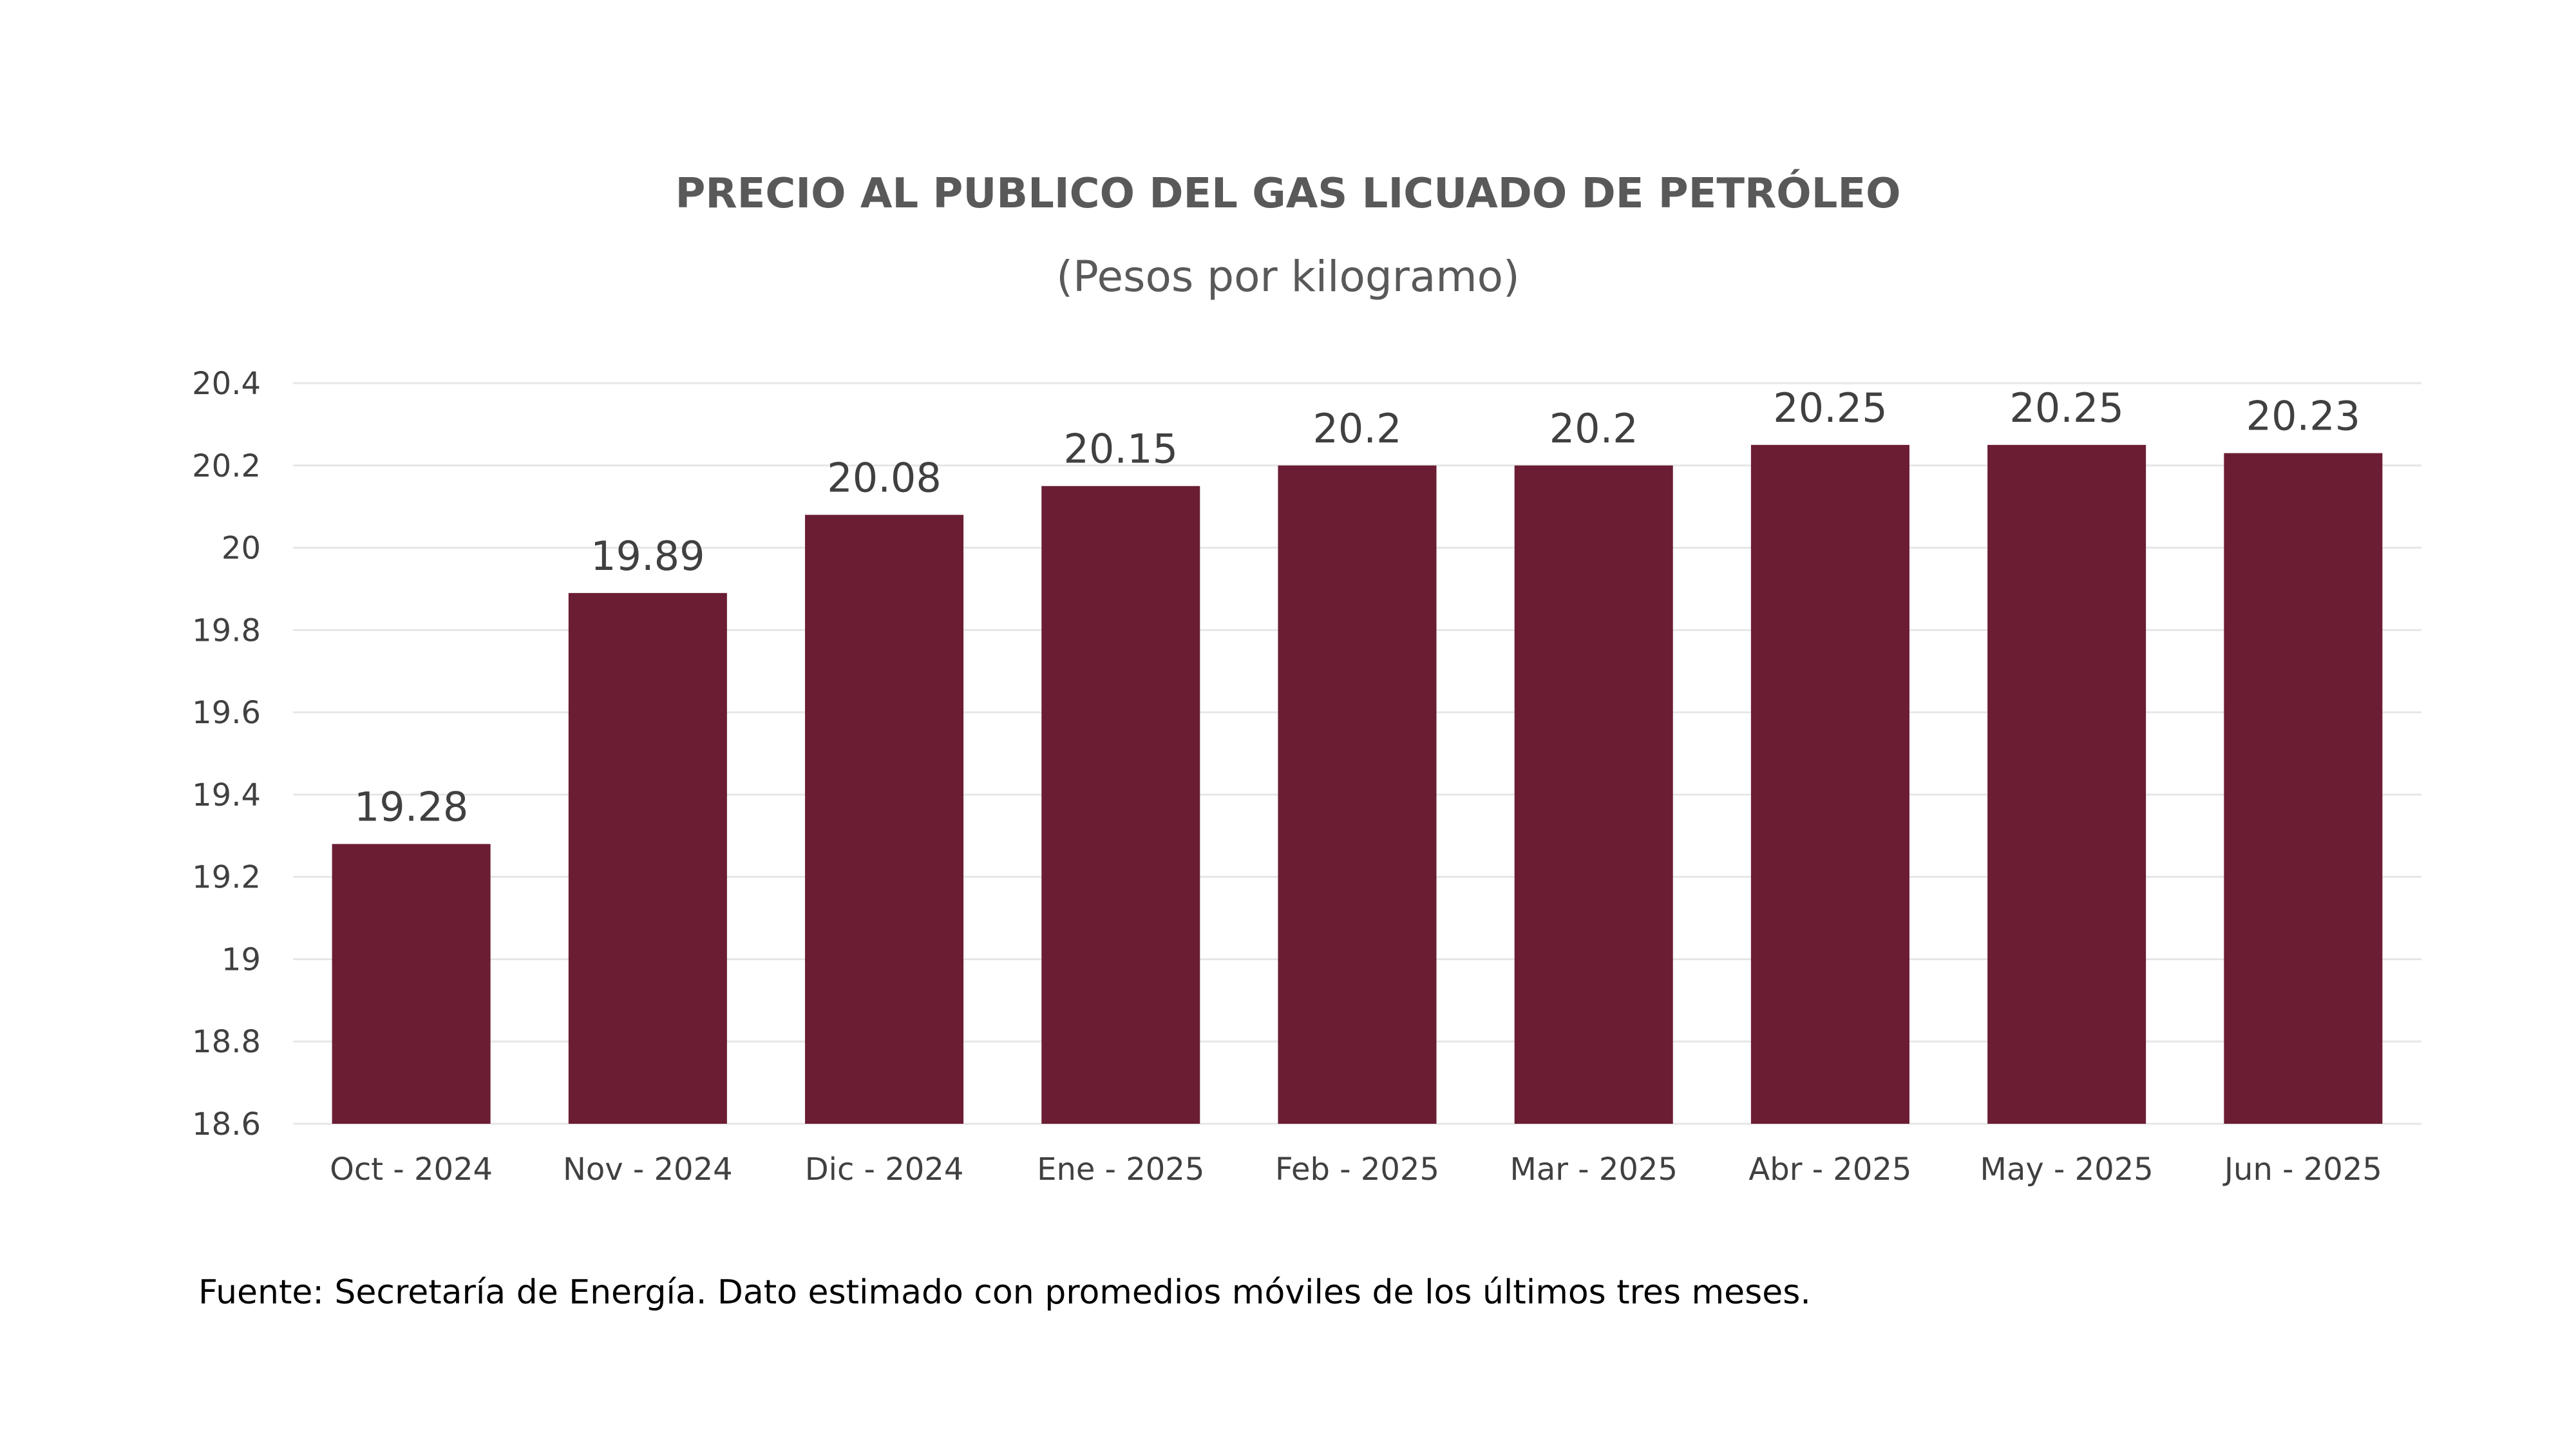  Describe the element at coordinates (648, 556) in the screenshot. I see `data-label: 19.89` at that location.